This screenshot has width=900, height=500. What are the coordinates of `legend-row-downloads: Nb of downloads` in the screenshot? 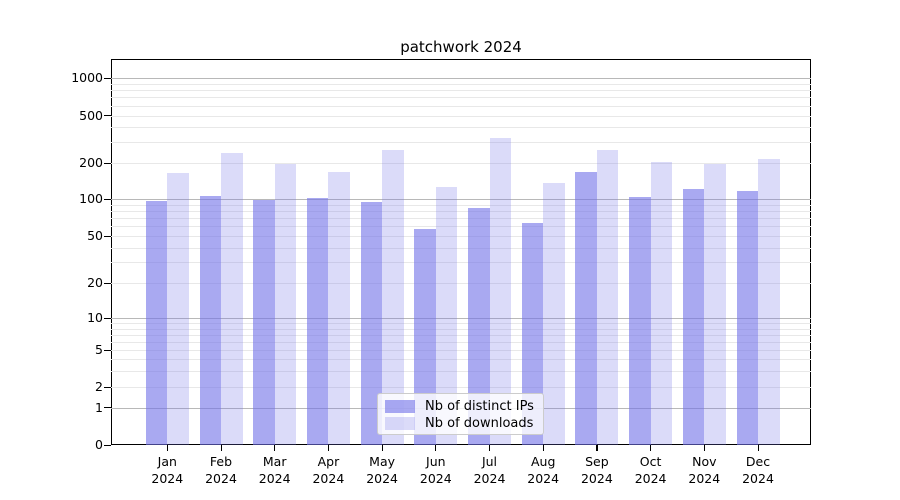 It's located at (461, 423).